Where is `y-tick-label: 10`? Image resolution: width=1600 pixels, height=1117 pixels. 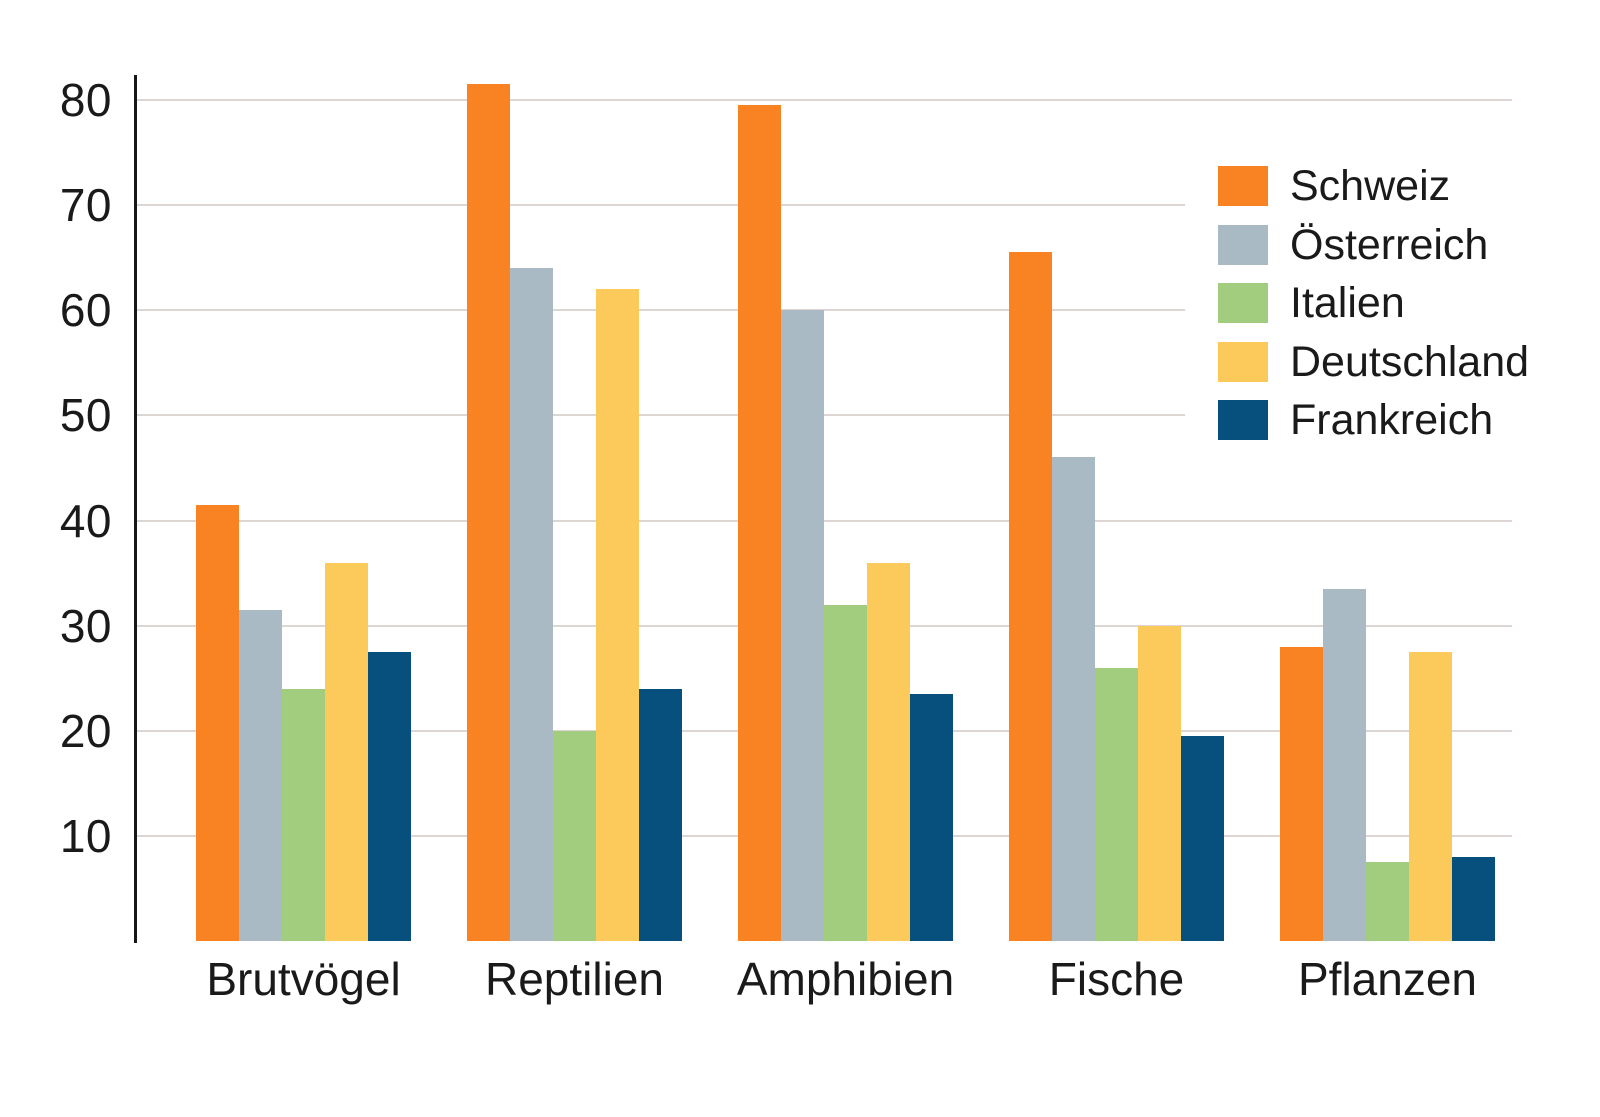
y-tick-label: 10 is located at coordinates (85, 835).